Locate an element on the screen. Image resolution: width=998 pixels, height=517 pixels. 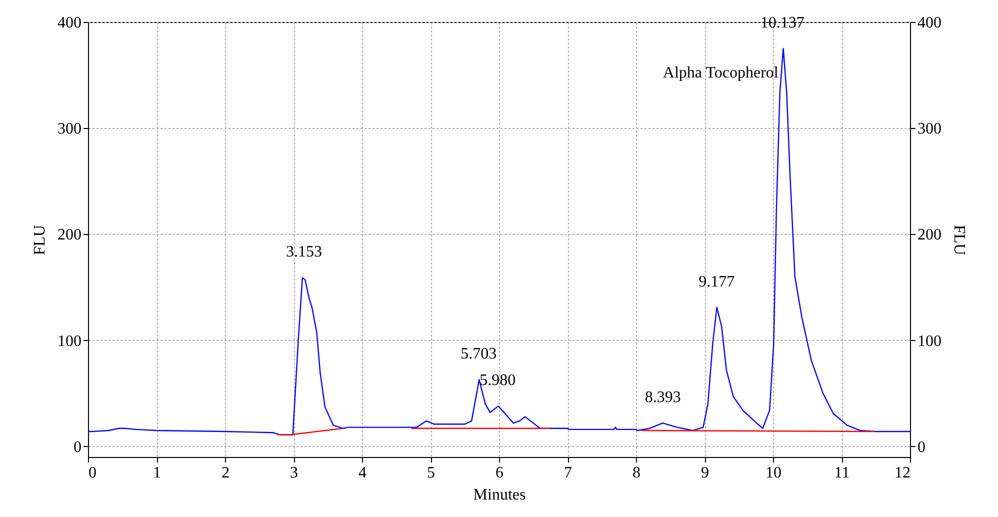
annotation: 8.393 is located at coordinates (662, 397).